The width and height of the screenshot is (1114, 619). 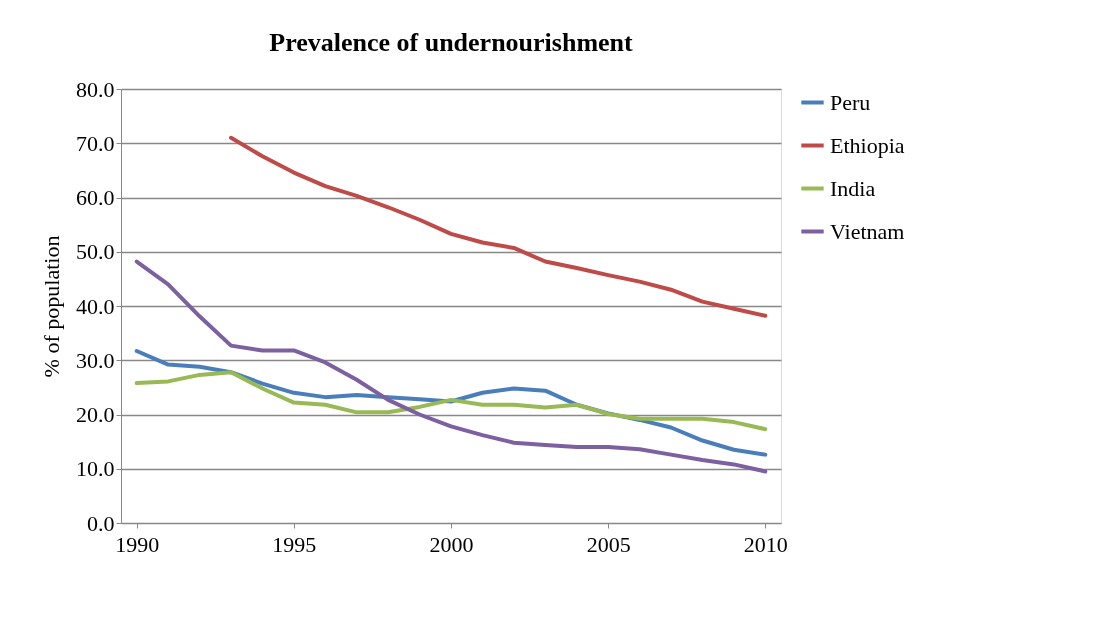 I want to click on legend-label: India, so click(x=853, y=188).